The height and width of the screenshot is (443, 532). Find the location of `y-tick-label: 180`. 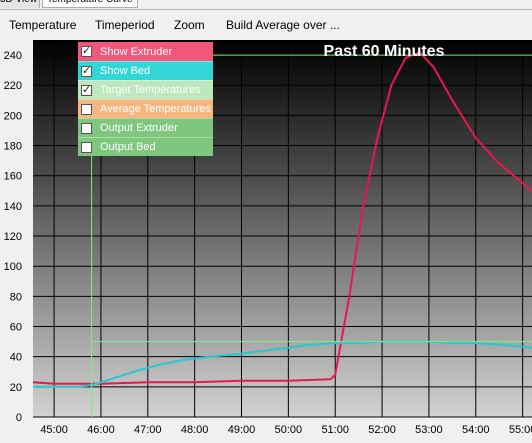

y-tick-label: 180 is located at coordinates (13, 147).